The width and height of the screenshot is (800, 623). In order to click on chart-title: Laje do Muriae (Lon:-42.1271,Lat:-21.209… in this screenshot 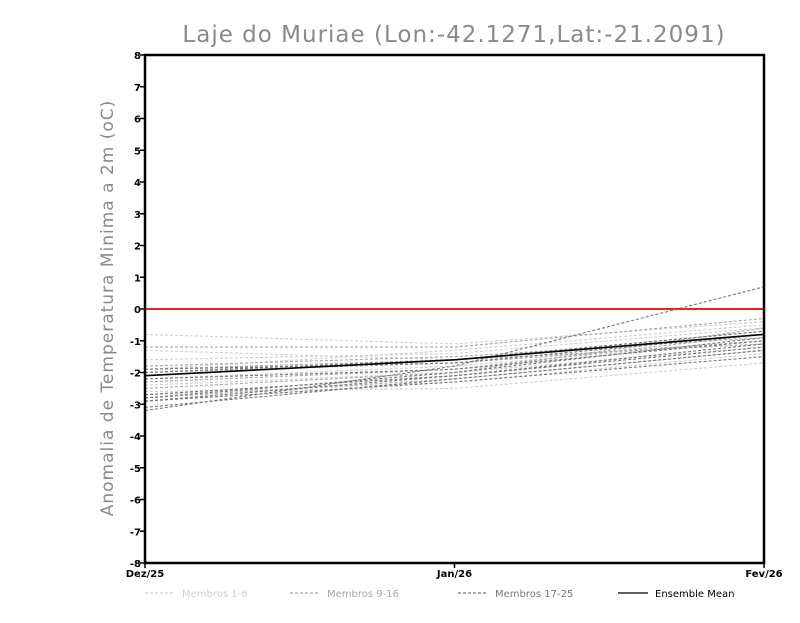, I will do `click(453, 35)`.